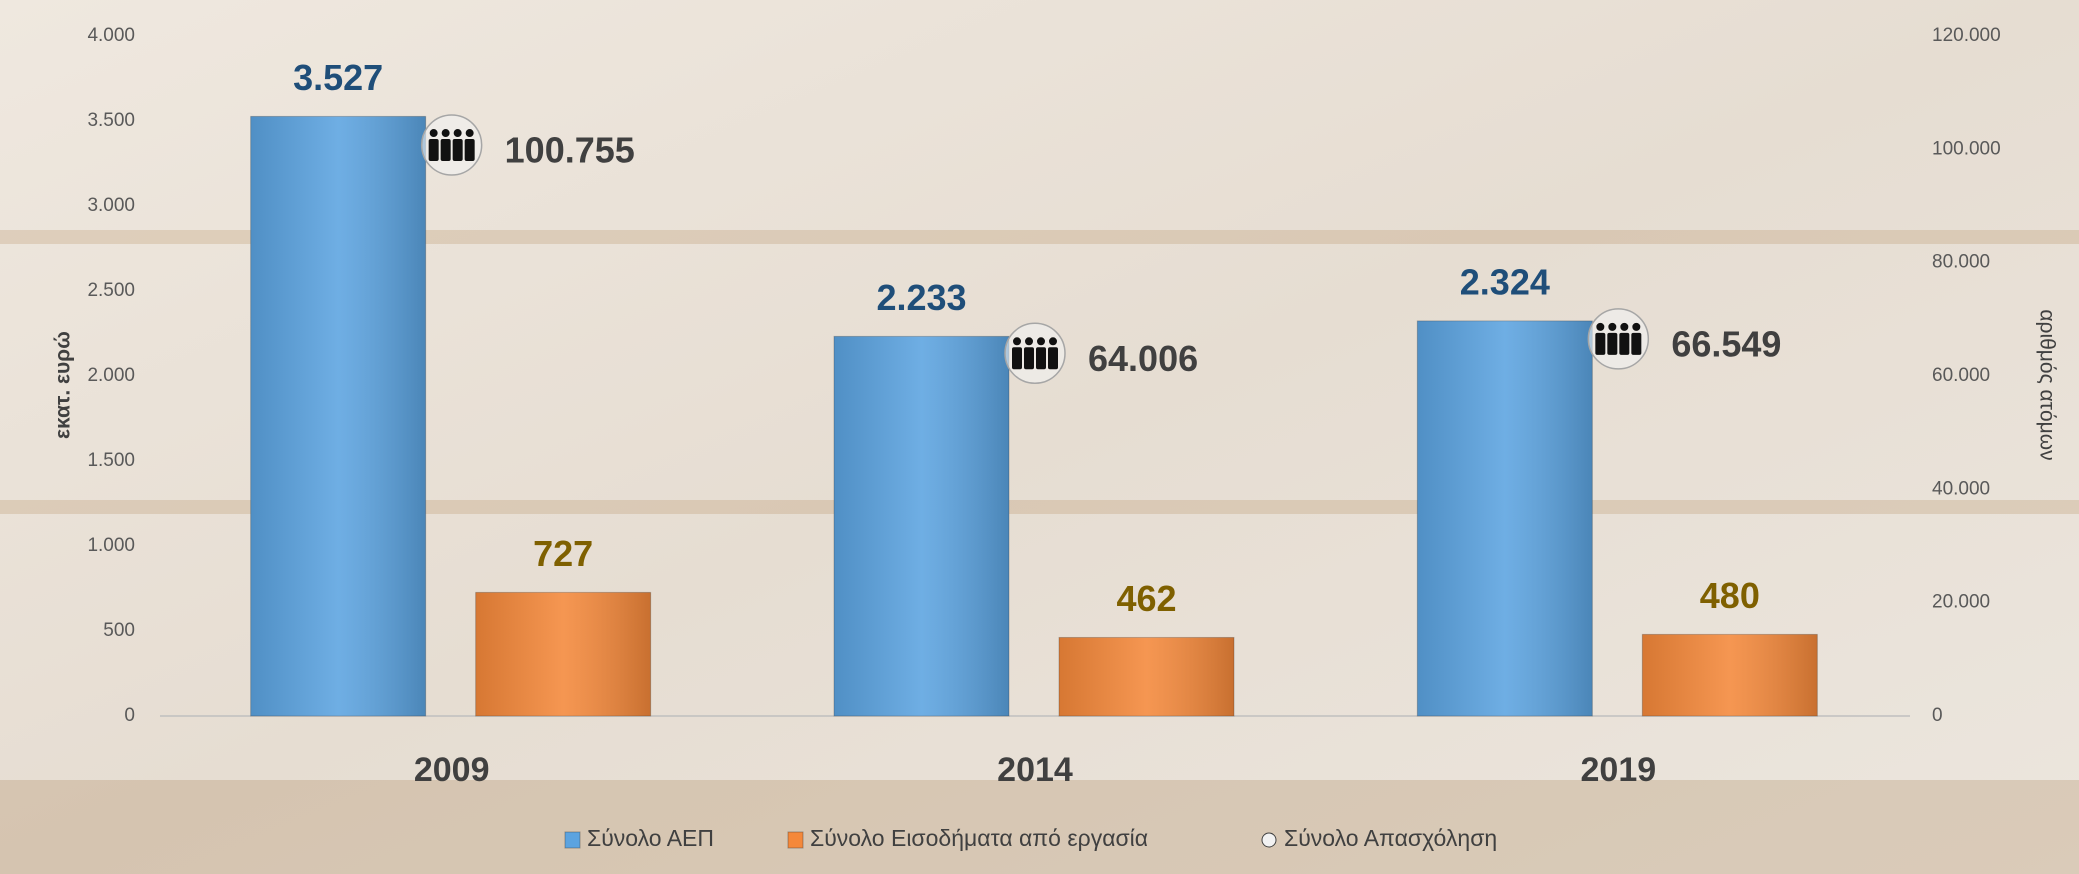 The width and height of the screenshot is (2079, 874). I want to click on employment-value-label: 100.755, so click(570, 150).